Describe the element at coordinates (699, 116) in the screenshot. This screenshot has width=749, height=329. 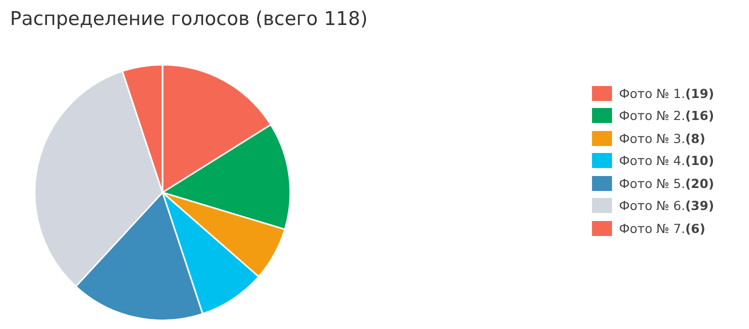
I see `data-label: (16)` at that location.